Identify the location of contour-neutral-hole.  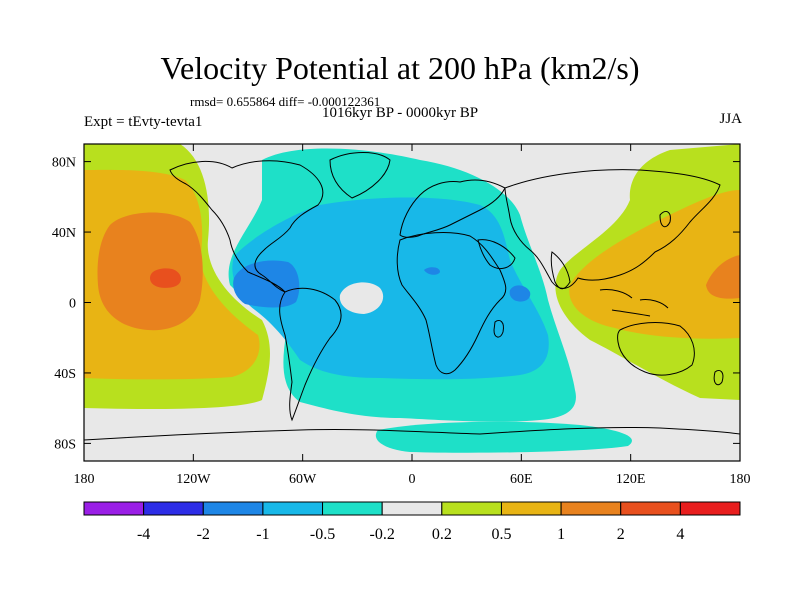
(361, 298).